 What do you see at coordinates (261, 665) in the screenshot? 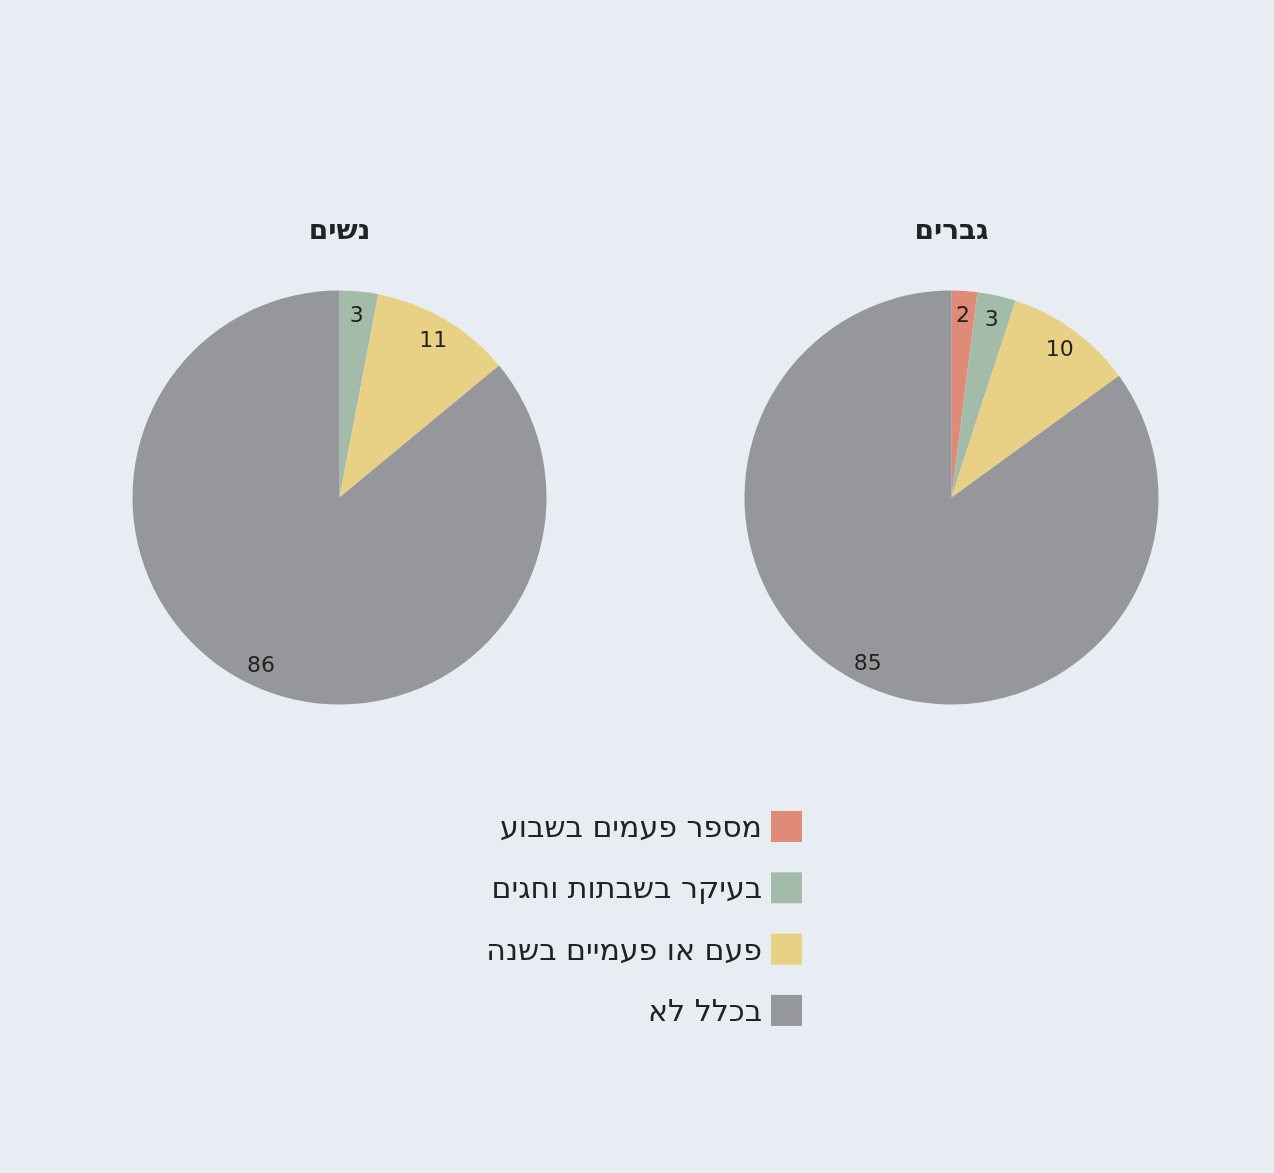
I see `data-label: 86` at bounding box center [261, 665].